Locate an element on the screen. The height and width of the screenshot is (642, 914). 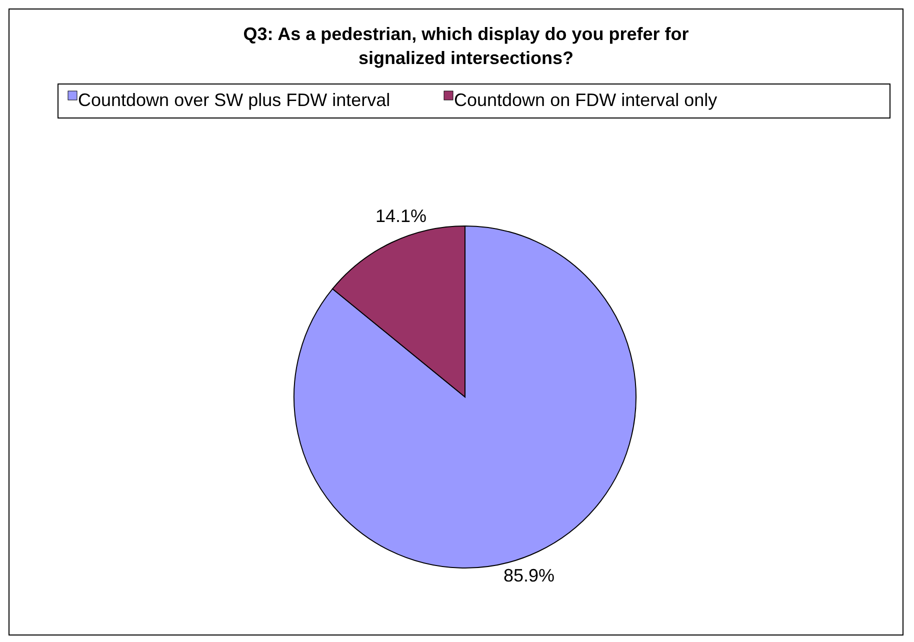
data-label: 85.9% is located at coordinates (528, 576).